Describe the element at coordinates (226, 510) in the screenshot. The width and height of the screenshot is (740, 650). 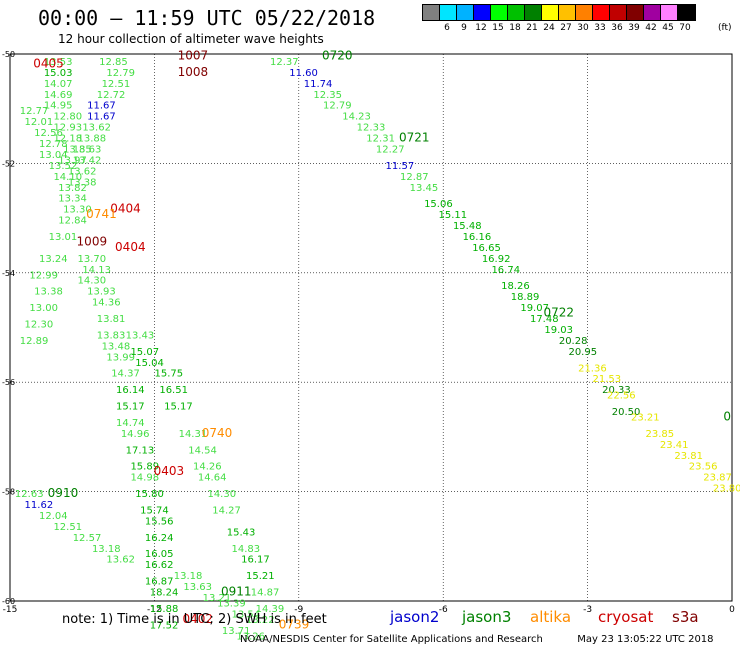
I see `swh-value: 14.27` at that location.